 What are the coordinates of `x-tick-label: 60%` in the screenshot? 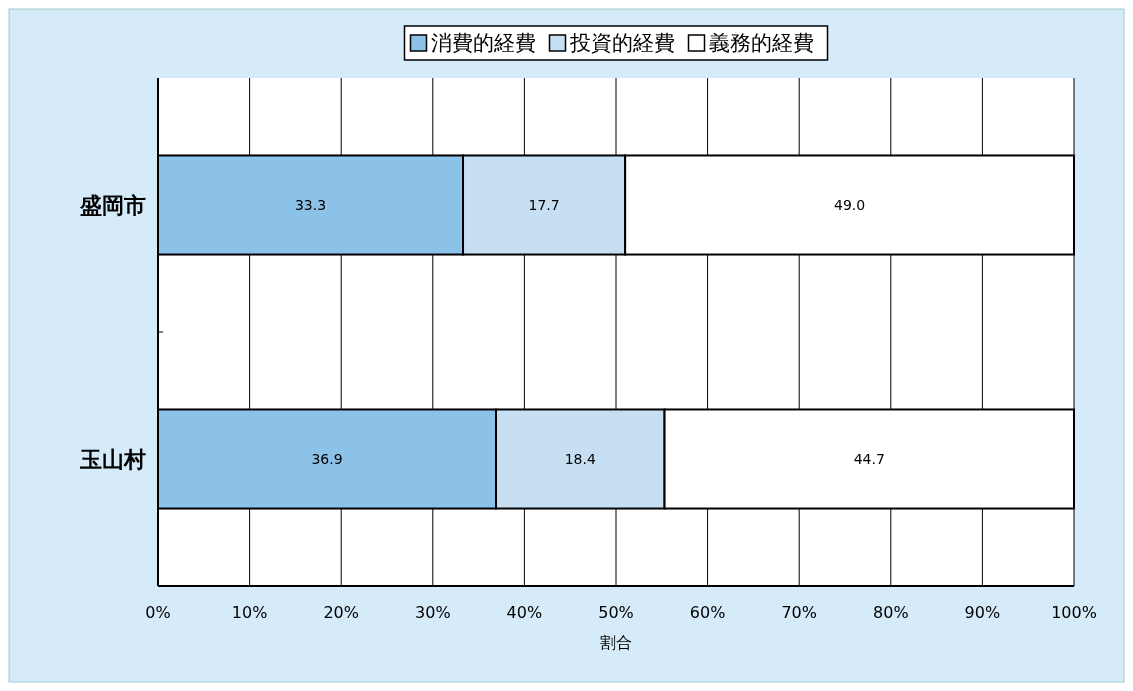 It's located at (707, 612).